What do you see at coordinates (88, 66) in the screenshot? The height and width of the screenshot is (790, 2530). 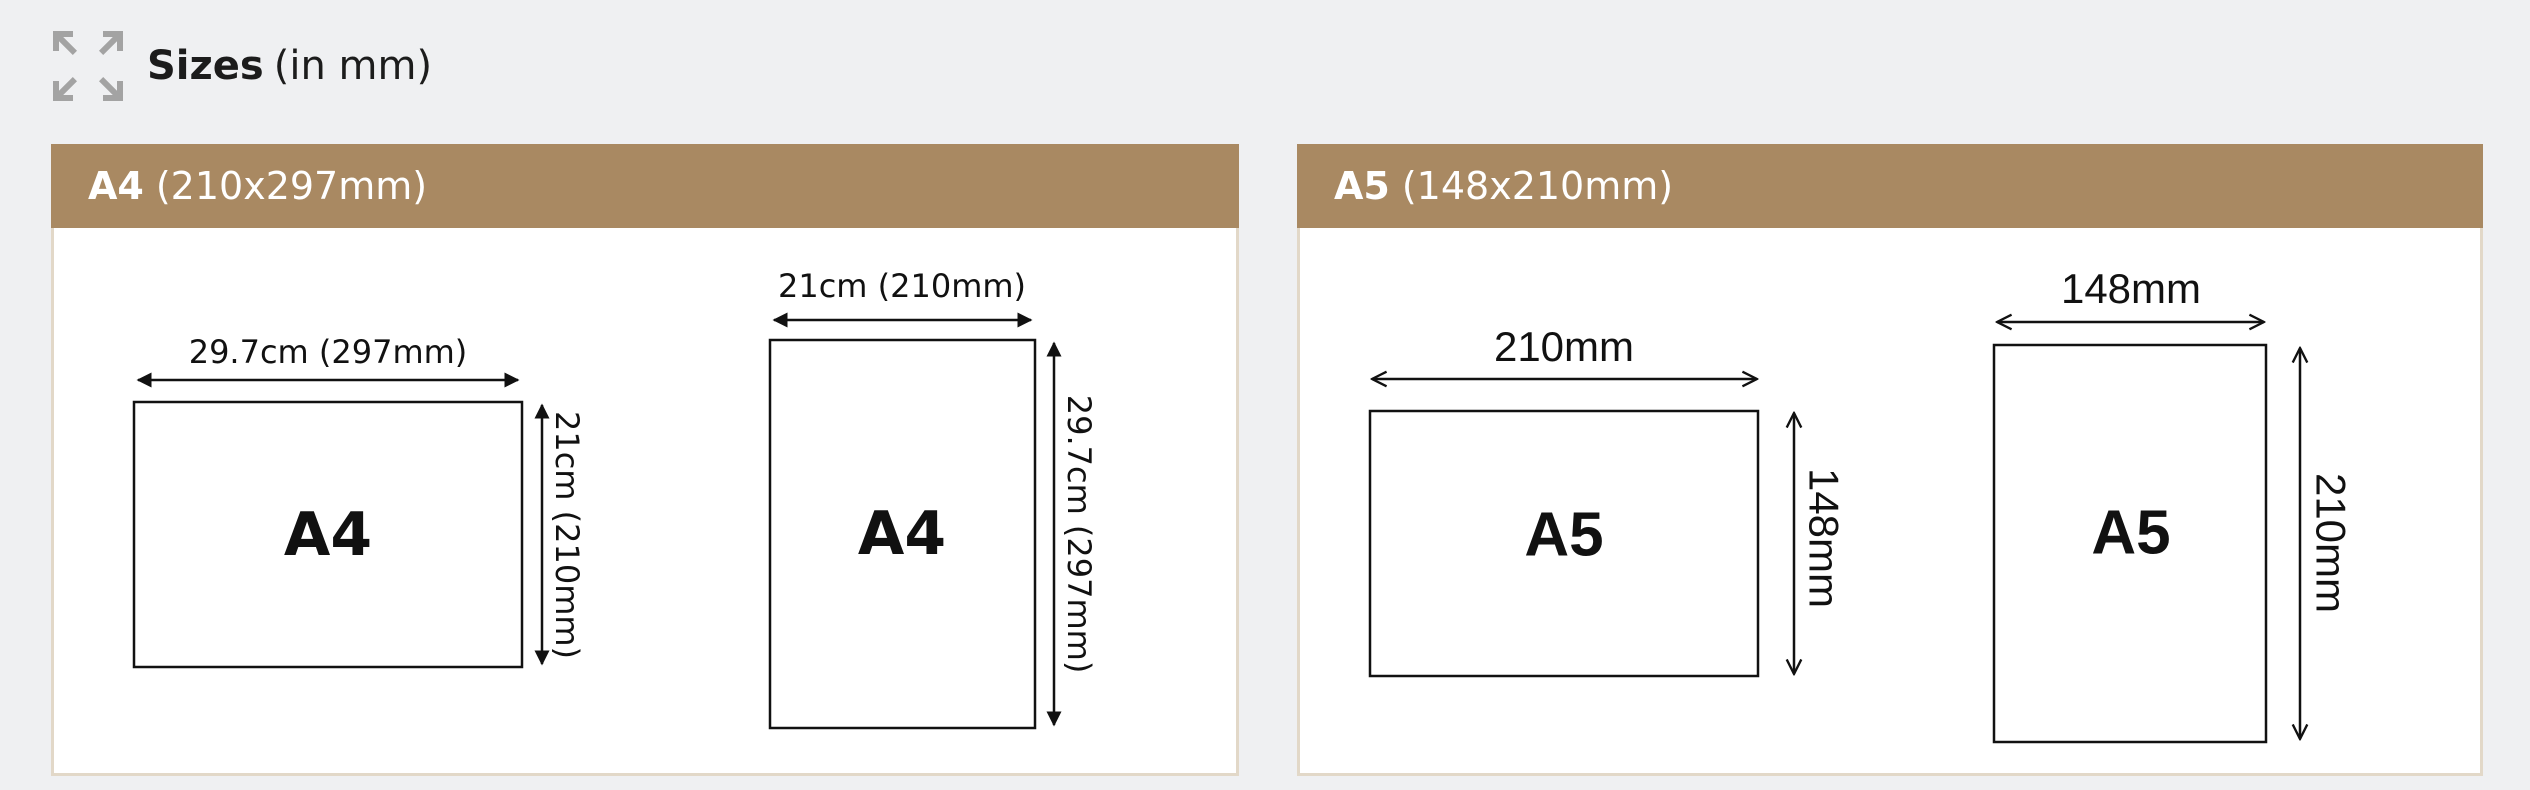 I see `expand-arrows-icon` at bounding box center [88, 66].